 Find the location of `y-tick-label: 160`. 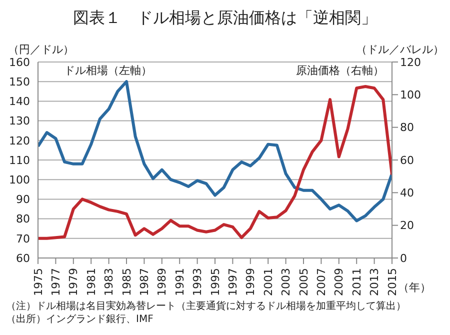

y-tick-label: 160 is located at coordinates (19, 62).